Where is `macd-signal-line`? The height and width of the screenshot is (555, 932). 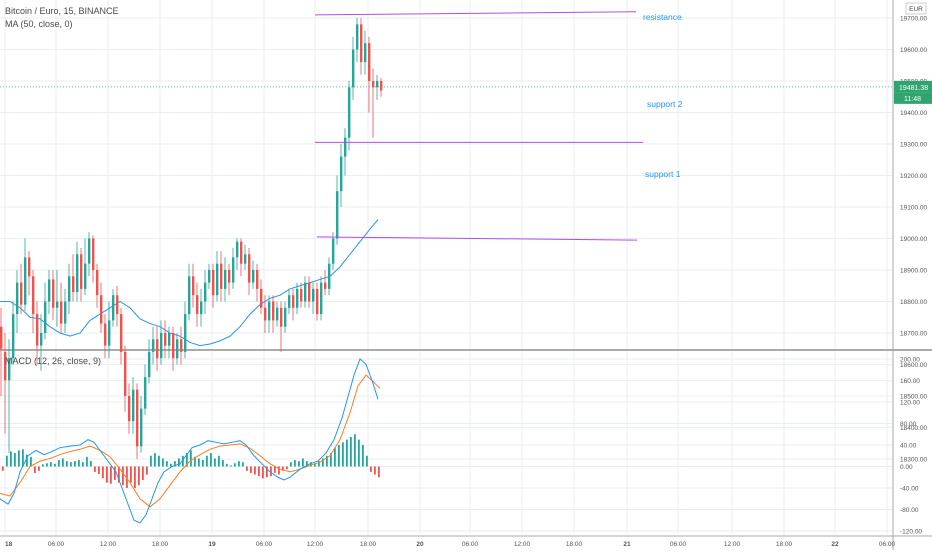
macd-signal-line is located at coordinates (190, 441).